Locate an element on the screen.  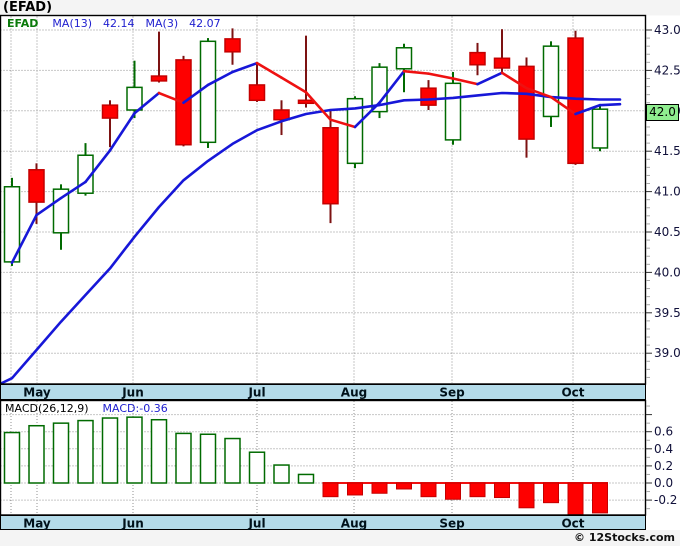
macd-axis-label: 0.2 is located at coordinates (663, 466).